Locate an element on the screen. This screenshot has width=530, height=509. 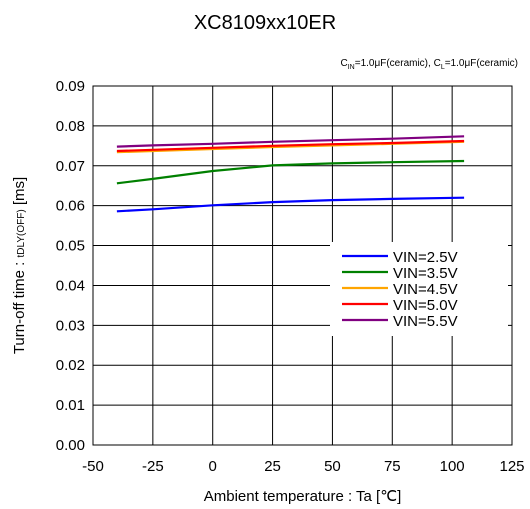
cl-value: =1.0μF(ceramic) is located at coordinates (481, 63).